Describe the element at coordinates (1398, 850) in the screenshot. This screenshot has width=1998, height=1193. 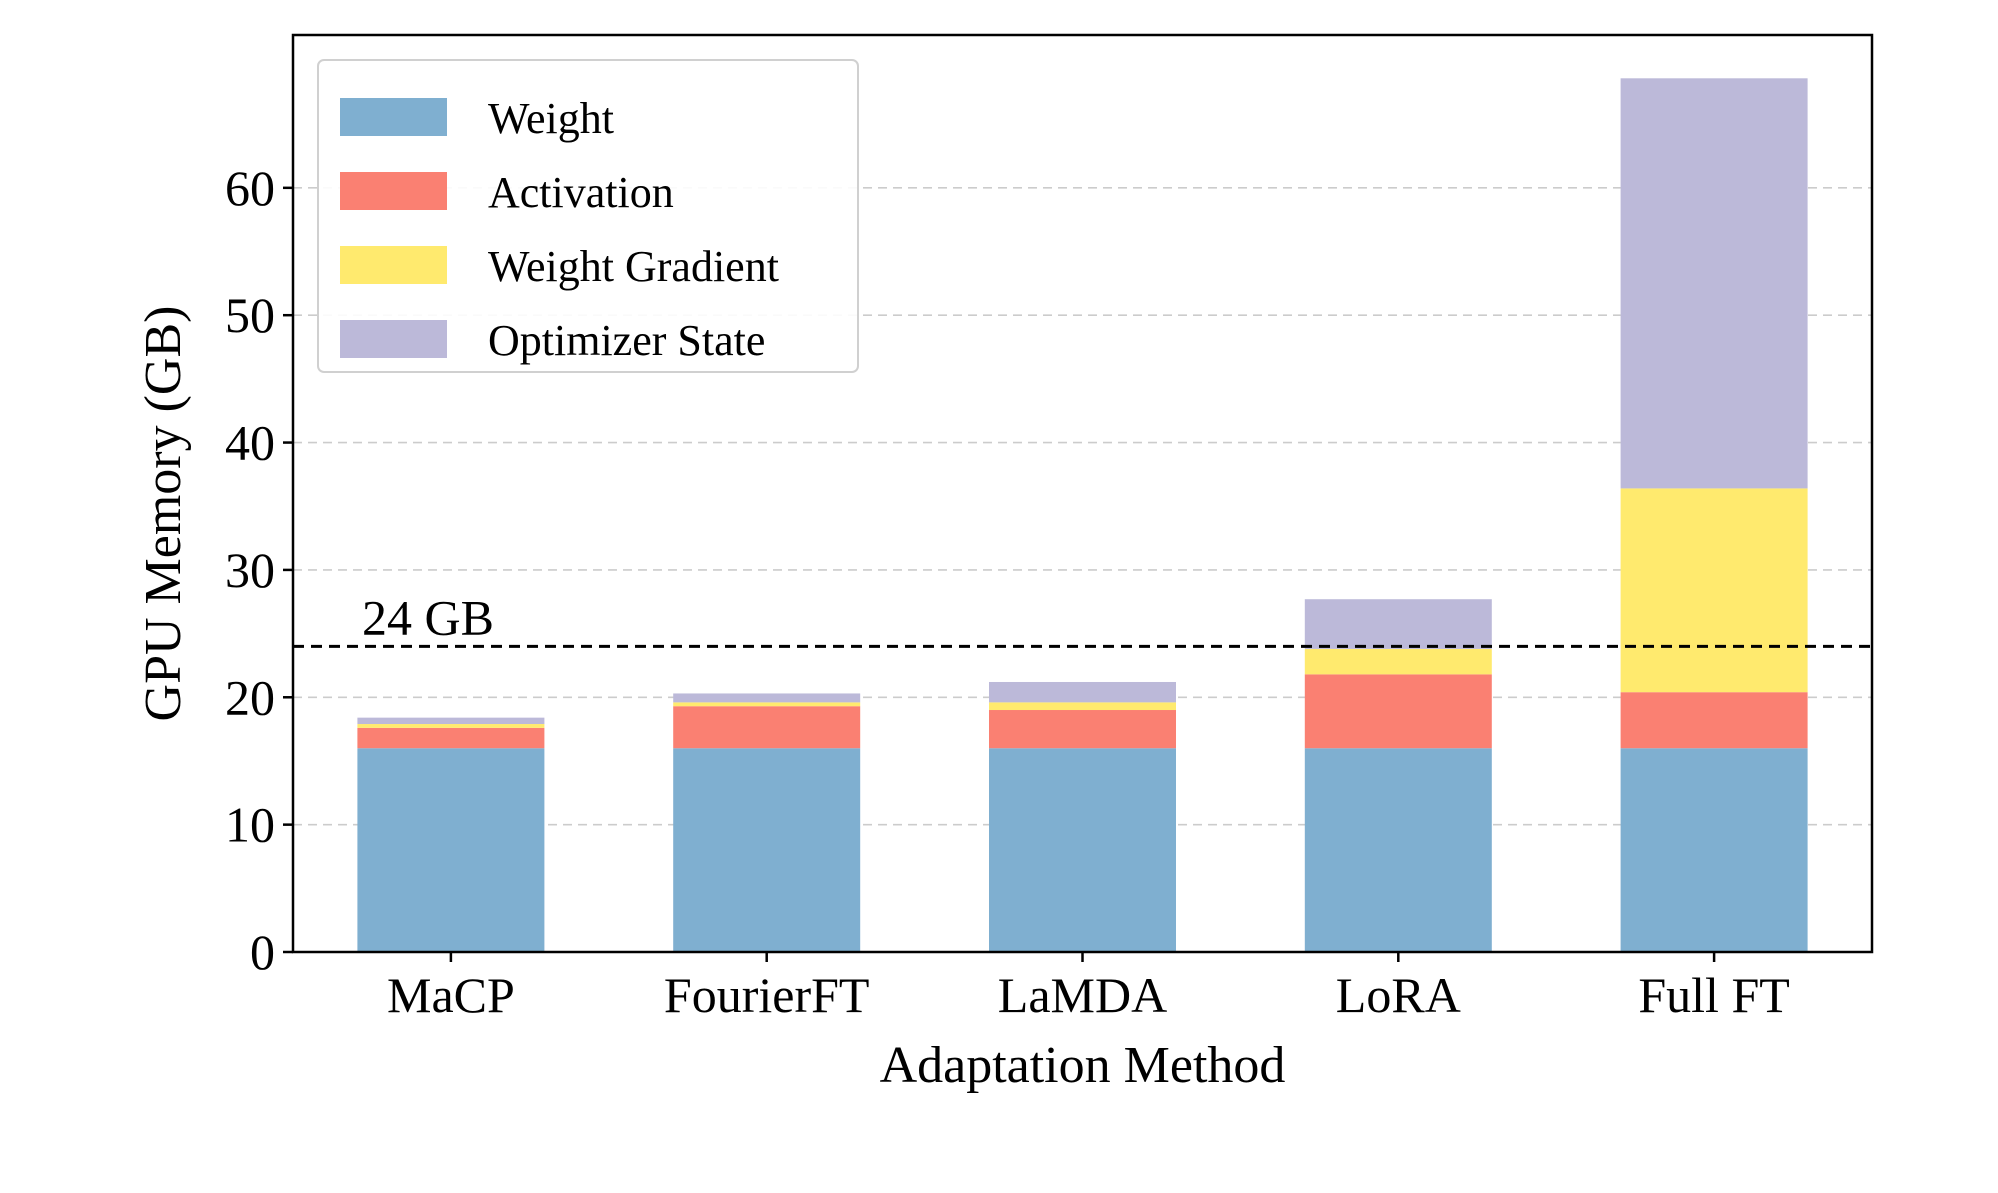
I see `bar-lora-weight` at that location.